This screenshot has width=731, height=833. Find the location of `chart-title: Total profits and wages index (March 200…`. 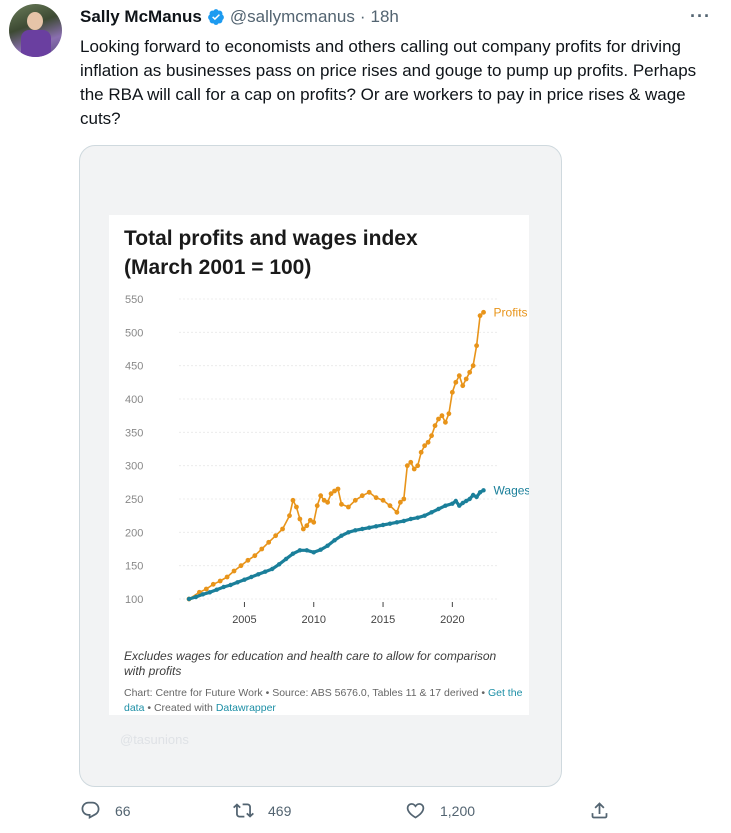

chart-title: Total profits and wages index (March 200… is located at coordinates (319, 253).